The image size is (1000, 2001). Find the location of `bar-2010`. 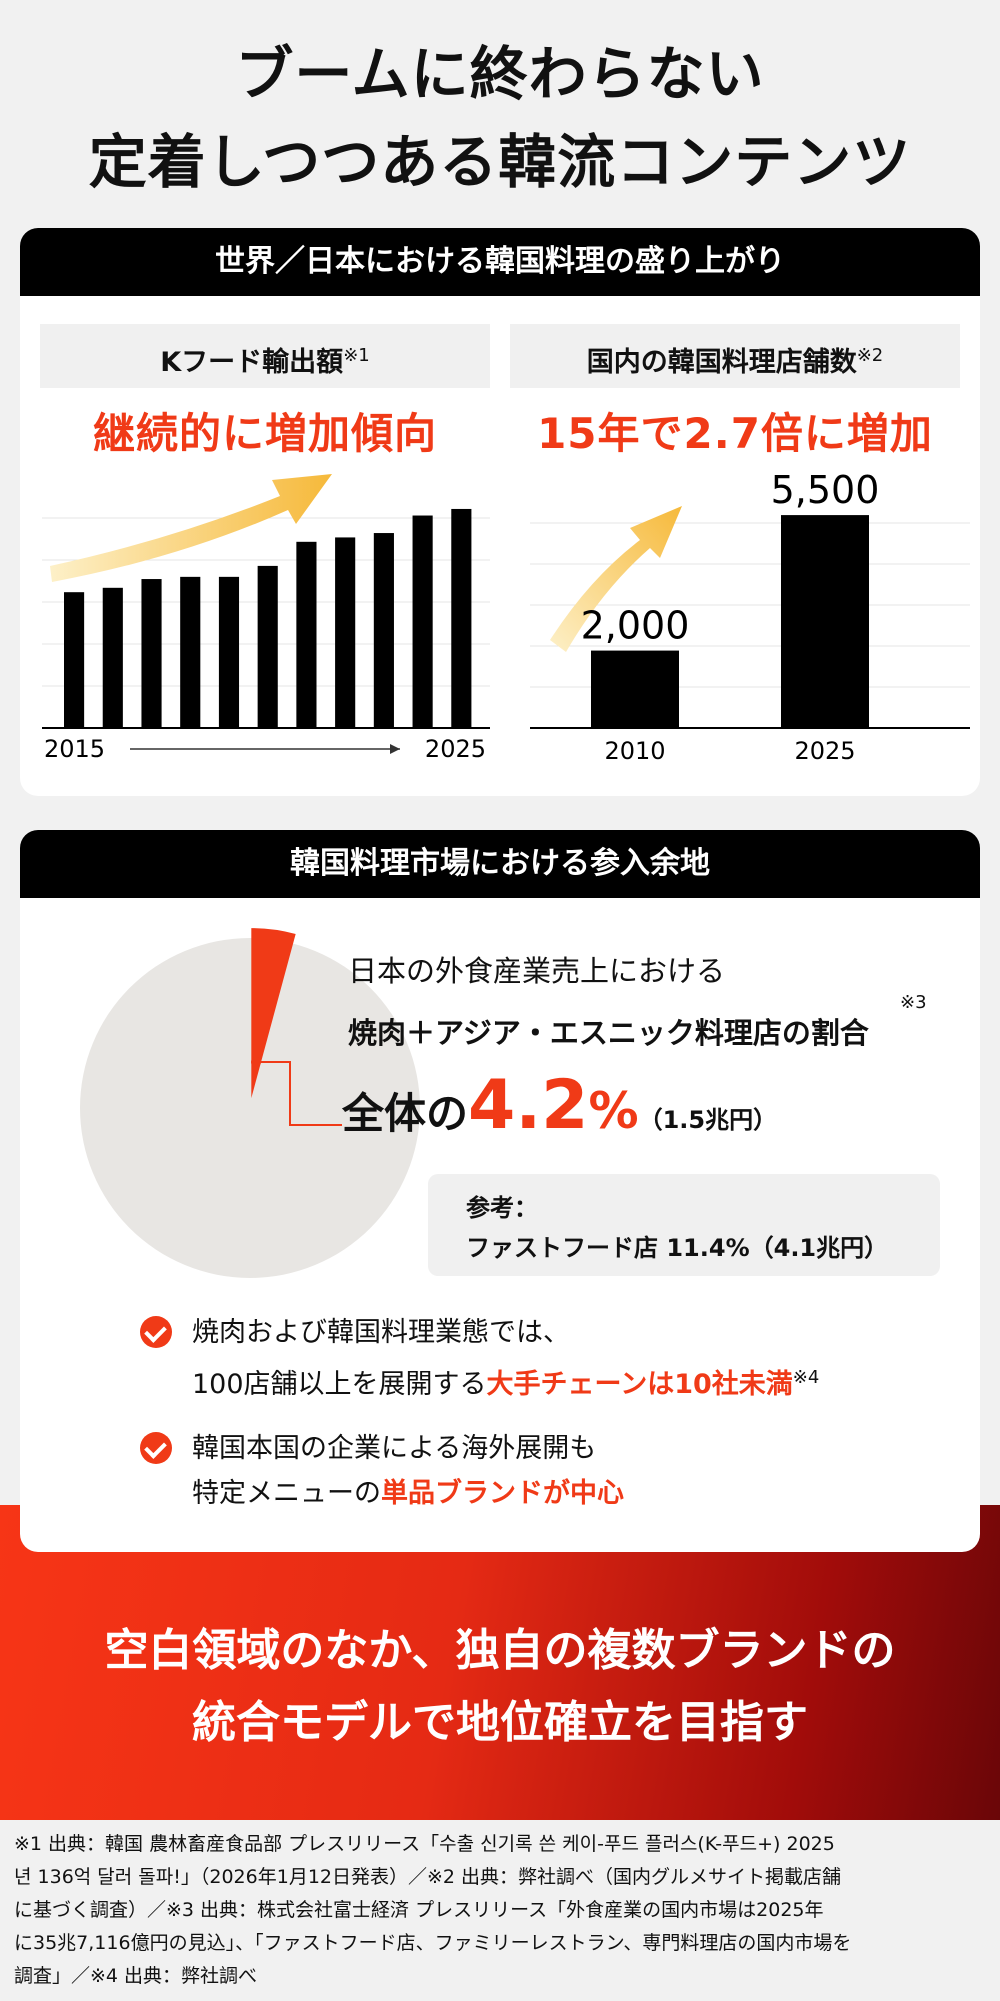

bar-2010 is located at coordinates (635, 689).